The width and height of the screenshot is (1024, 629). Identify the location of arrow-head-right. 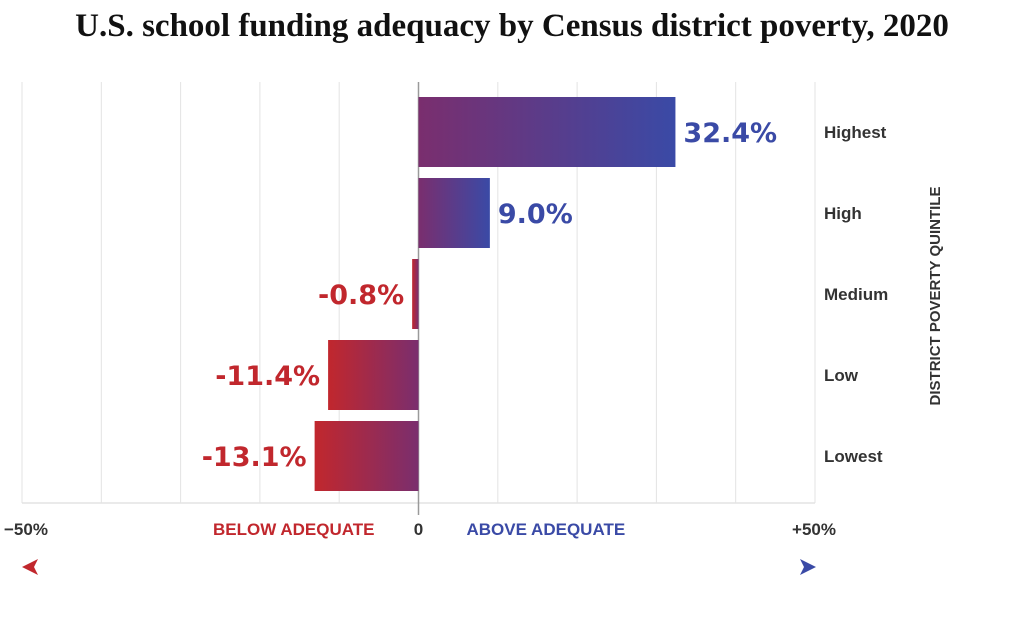
(808, 567).